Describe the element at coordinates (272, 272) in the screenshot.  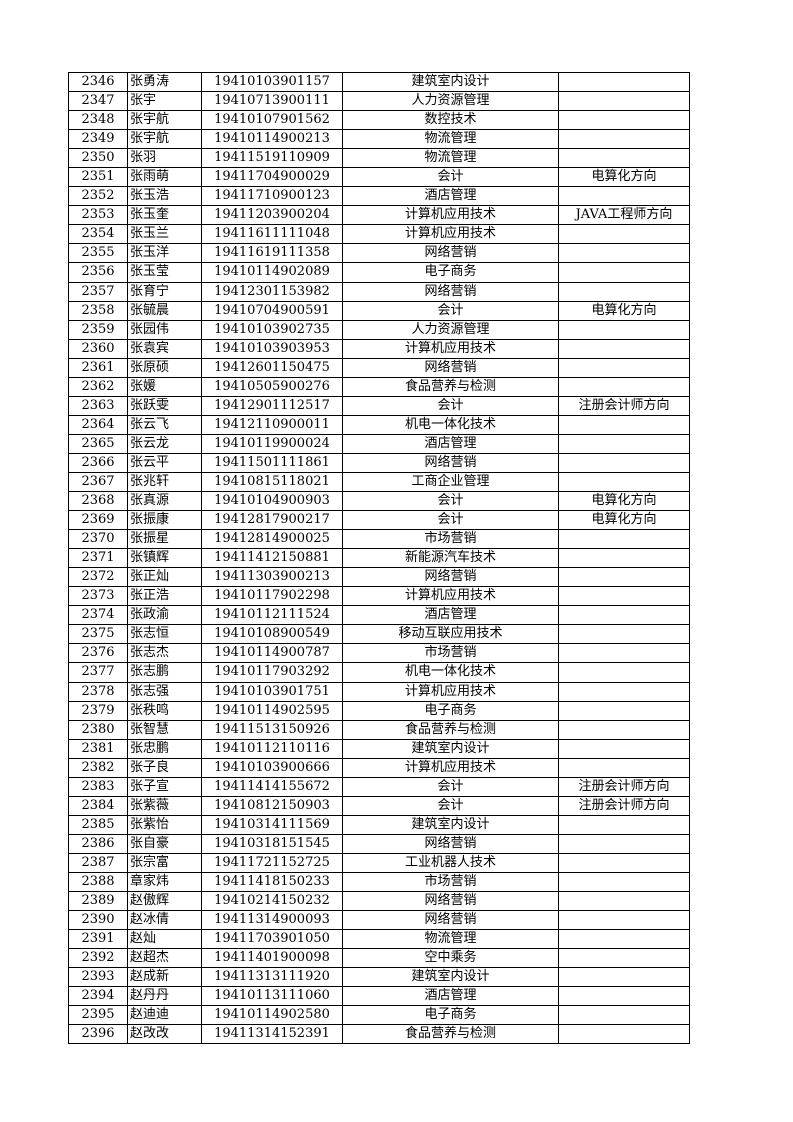
I see `student-id-cell: 19410114902089` at that location.